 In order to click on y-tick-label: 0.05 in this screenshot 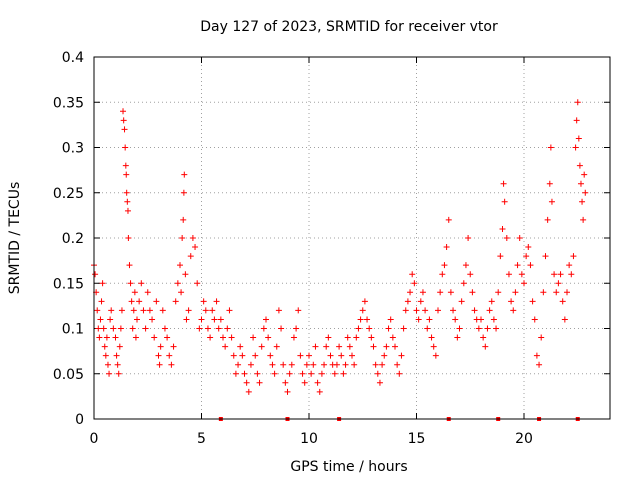, I will do `click(68, 375)`.